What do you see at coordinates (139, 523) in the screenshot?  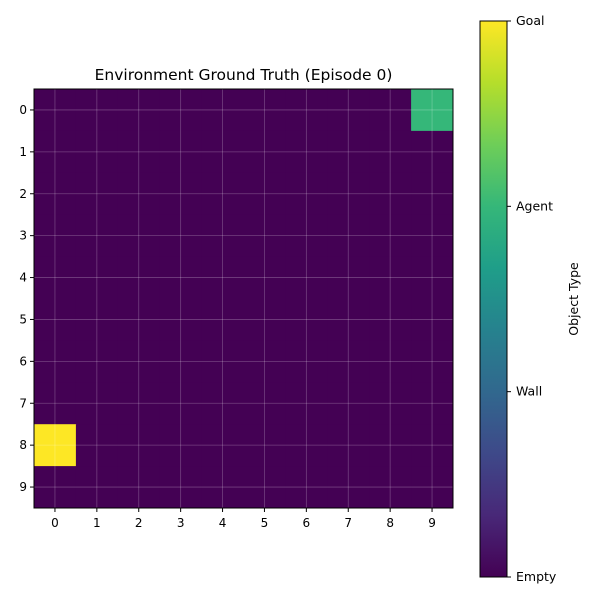 I see `x-tick-label: 2` at bounding box center [139, 523].